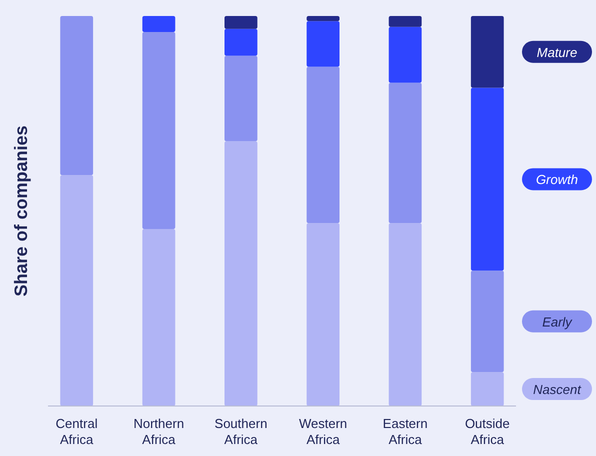 This screenshot has height=456, width=596. Describe the element at coordinates (323, 431) in the screenshot. I see `x-tick-label: Western Africa` at that location.